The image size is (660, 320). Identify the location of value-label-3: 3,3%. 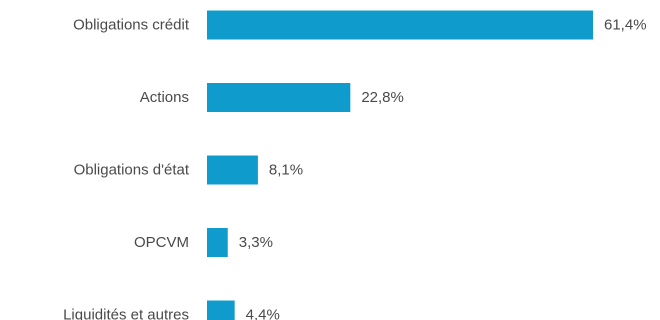
(256, 242).